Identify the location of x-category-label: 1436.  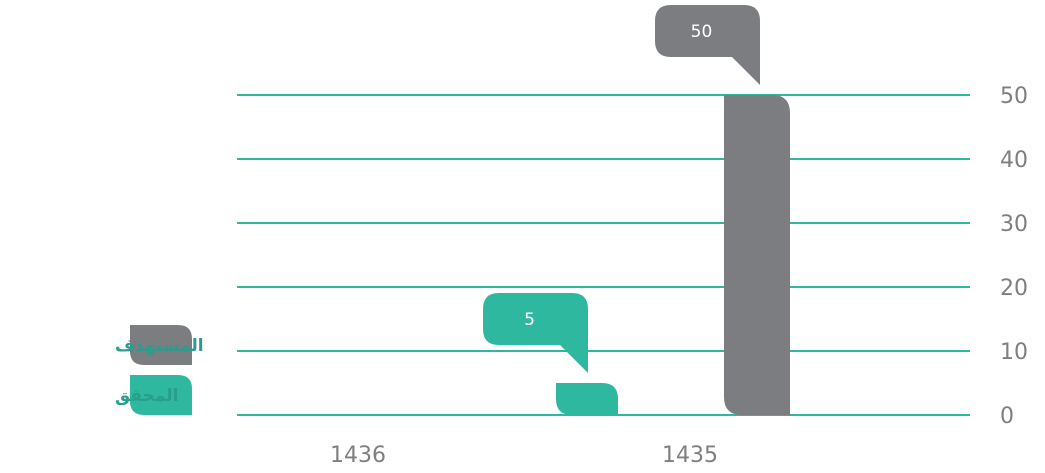
(358, 455).